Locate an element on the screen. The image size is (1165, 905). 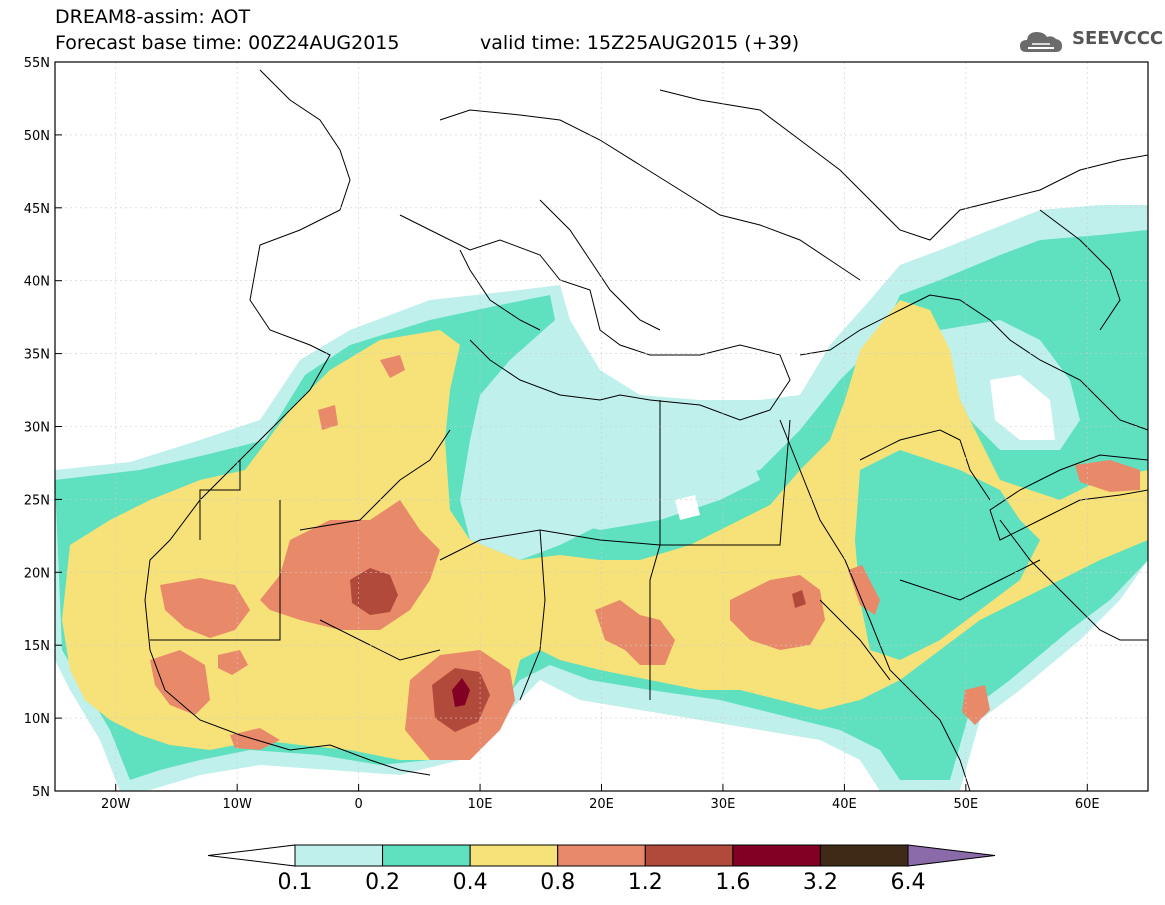
aot-band-0.8-chad is located at coordinates (635, 632).